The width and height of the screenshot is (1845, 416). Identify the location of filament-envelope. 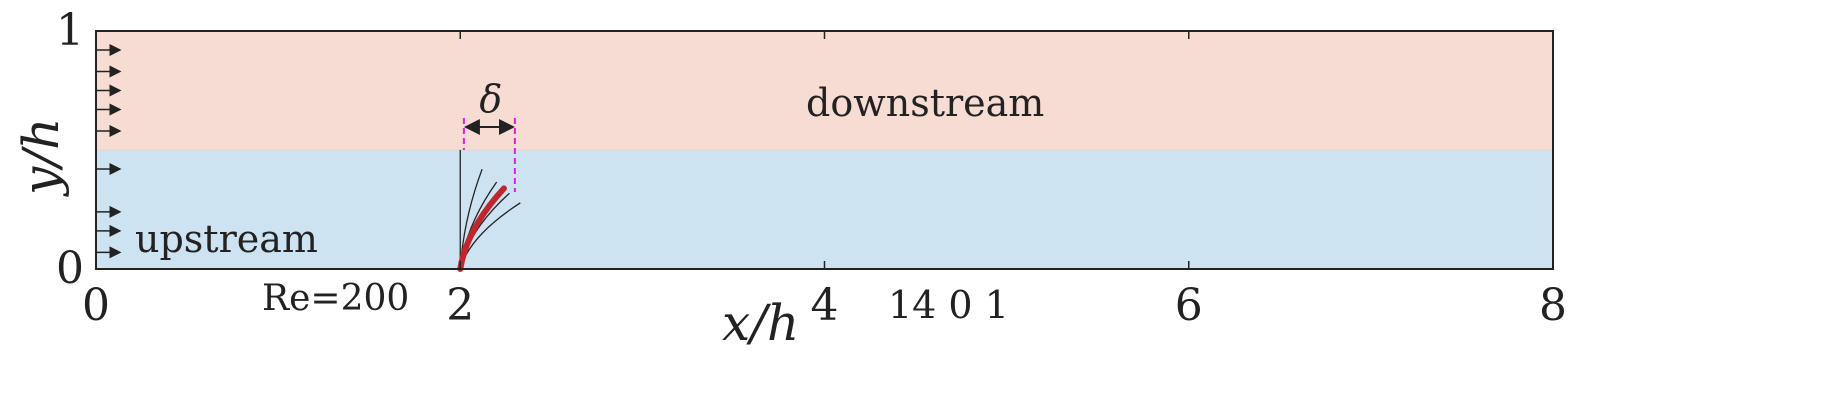
(489, 211).